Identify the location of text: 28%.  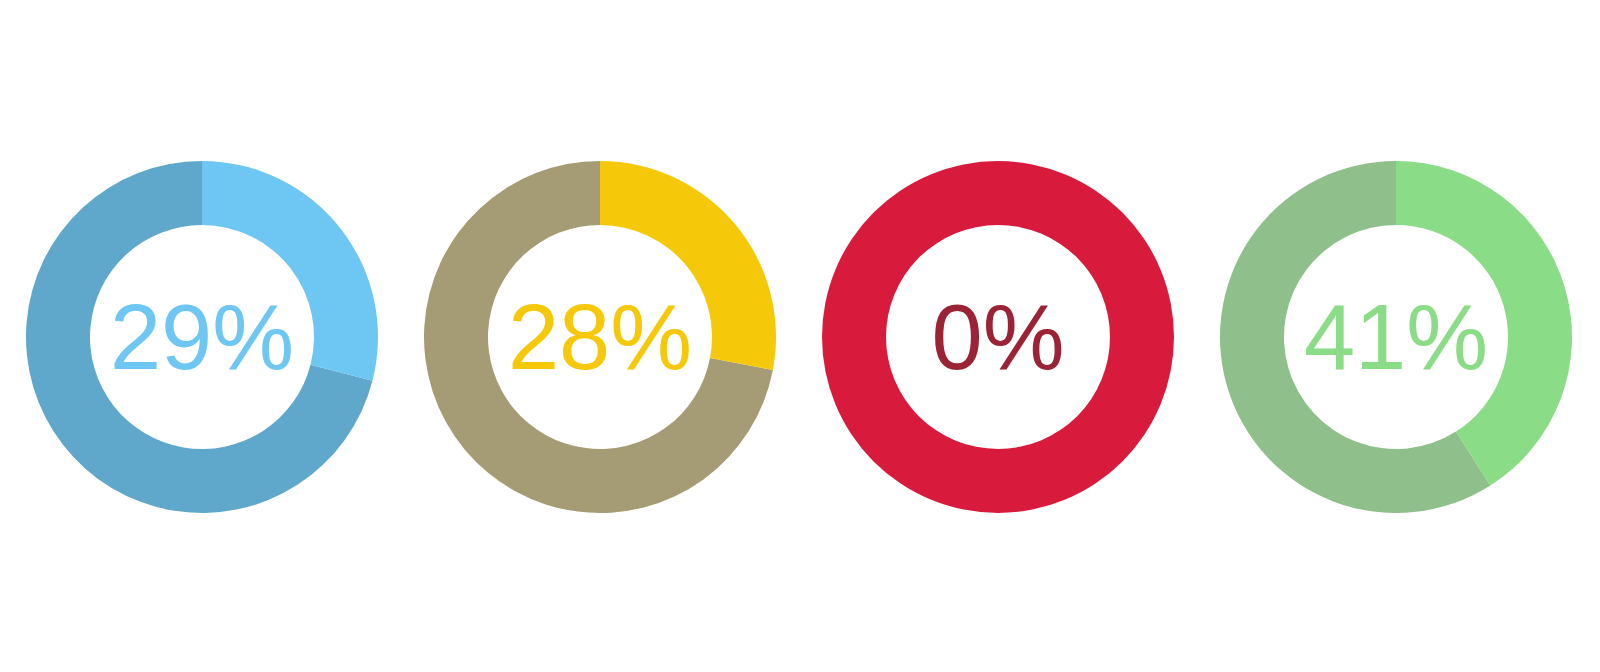
(600, 337).